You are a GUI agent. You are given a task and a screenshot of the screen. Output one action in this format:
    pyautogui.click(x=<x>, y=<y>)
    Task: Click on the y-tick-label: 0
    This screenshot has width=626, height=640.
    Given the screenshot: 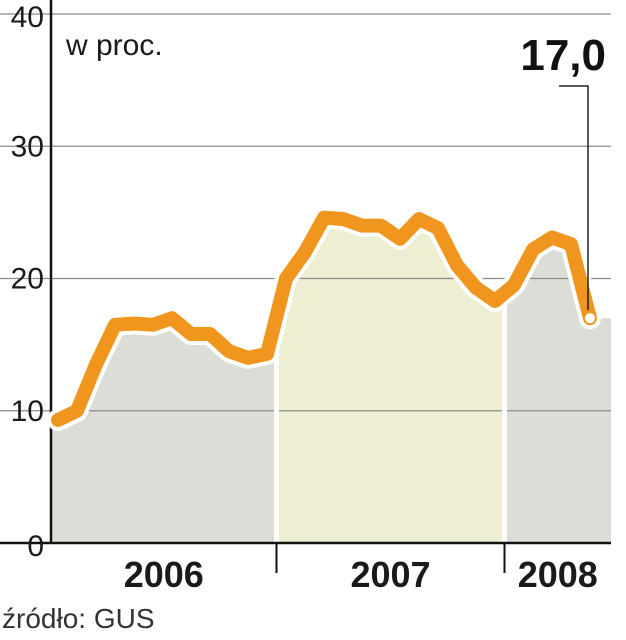 What is the action you would take?
    pyautogui.click(x=35, y=546)
    